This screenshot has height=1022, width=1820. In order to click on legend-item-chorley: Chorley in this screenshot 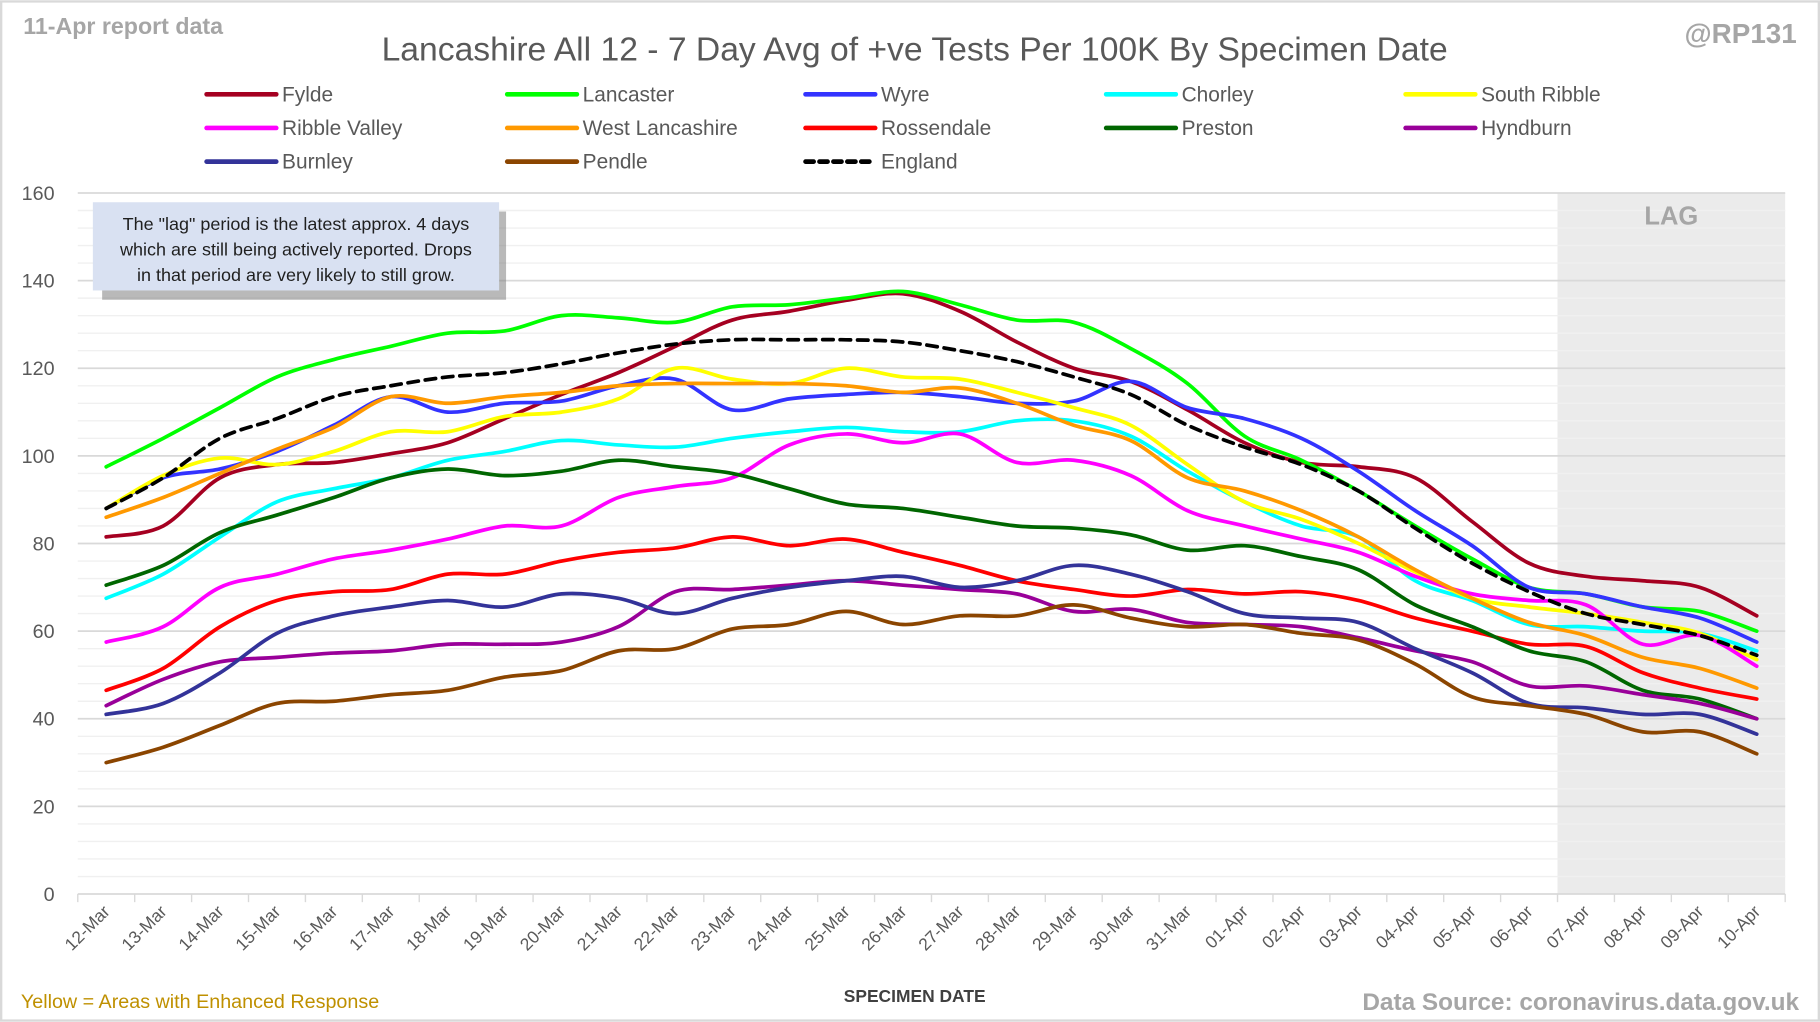, I will do `click(1178, 94)`.